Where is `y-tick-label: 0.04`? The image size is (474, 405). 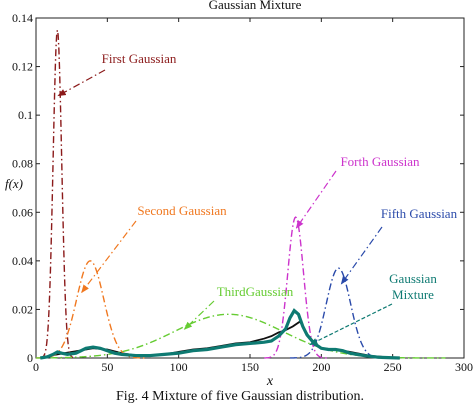
y-tick-label: 0.04 is located at coordinates (22, 261).